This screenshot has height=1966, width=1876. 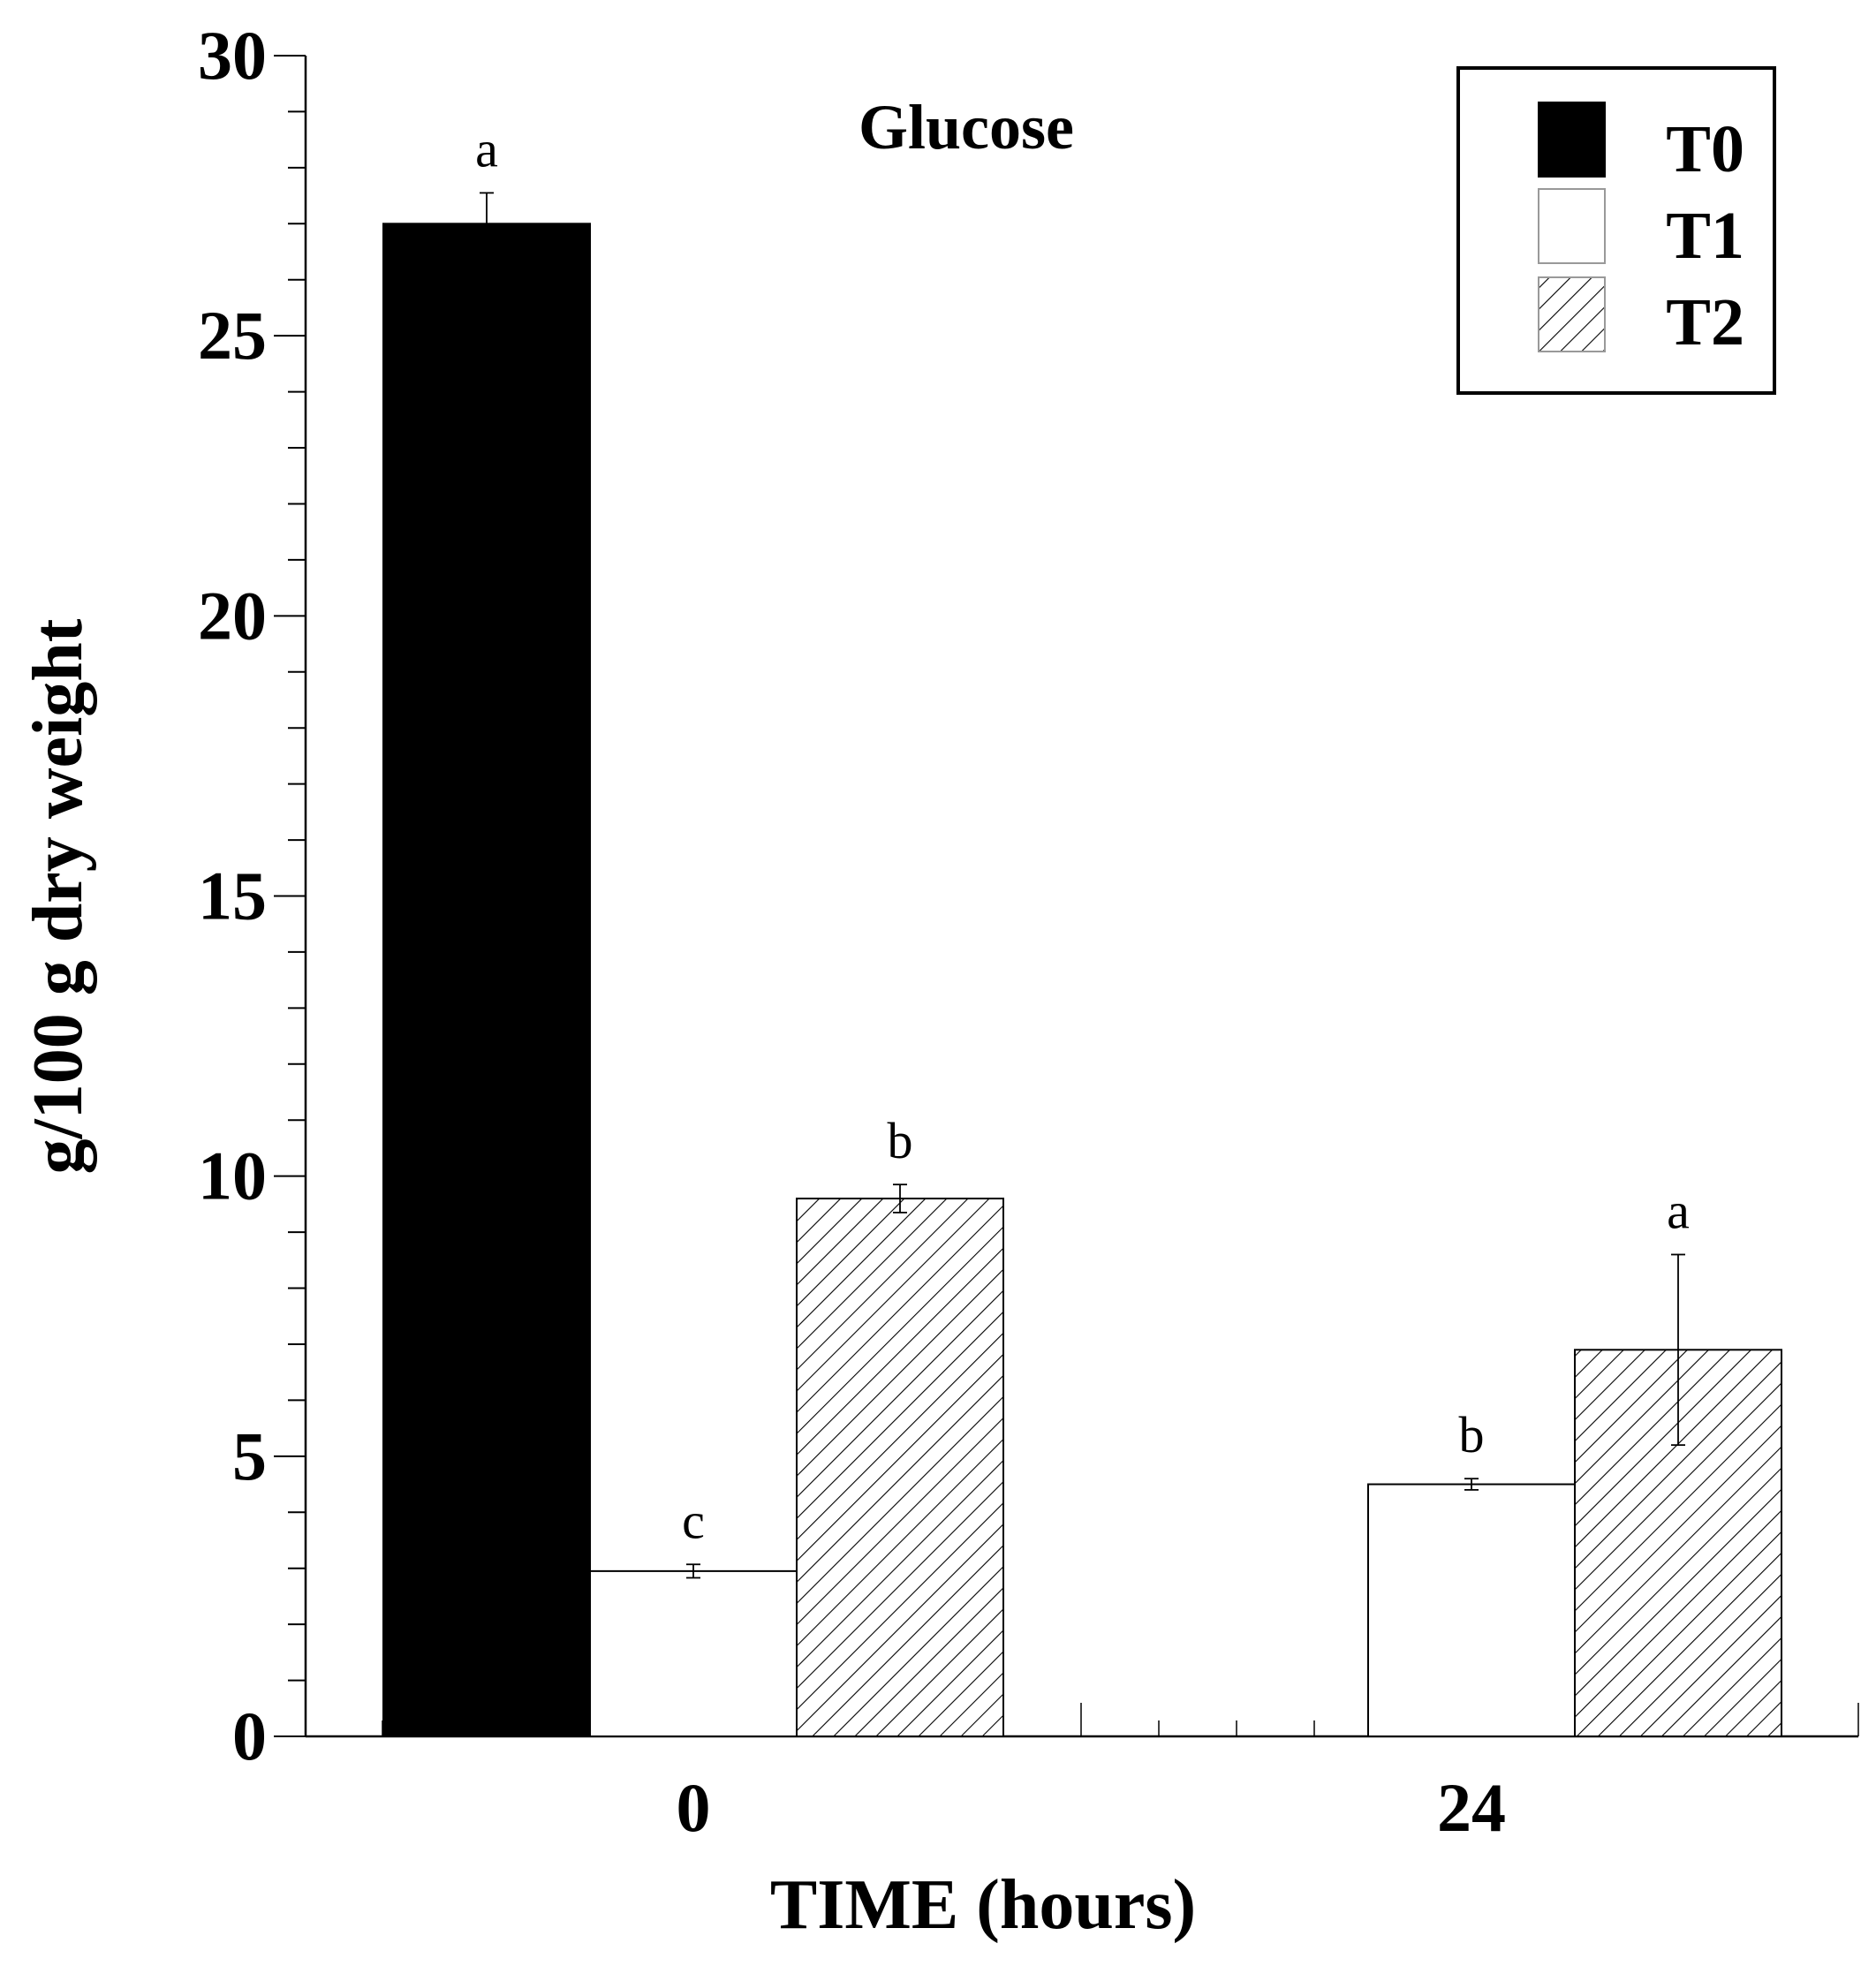 I want to click on y-tick-label: 0, so click(x=250, y=1736).